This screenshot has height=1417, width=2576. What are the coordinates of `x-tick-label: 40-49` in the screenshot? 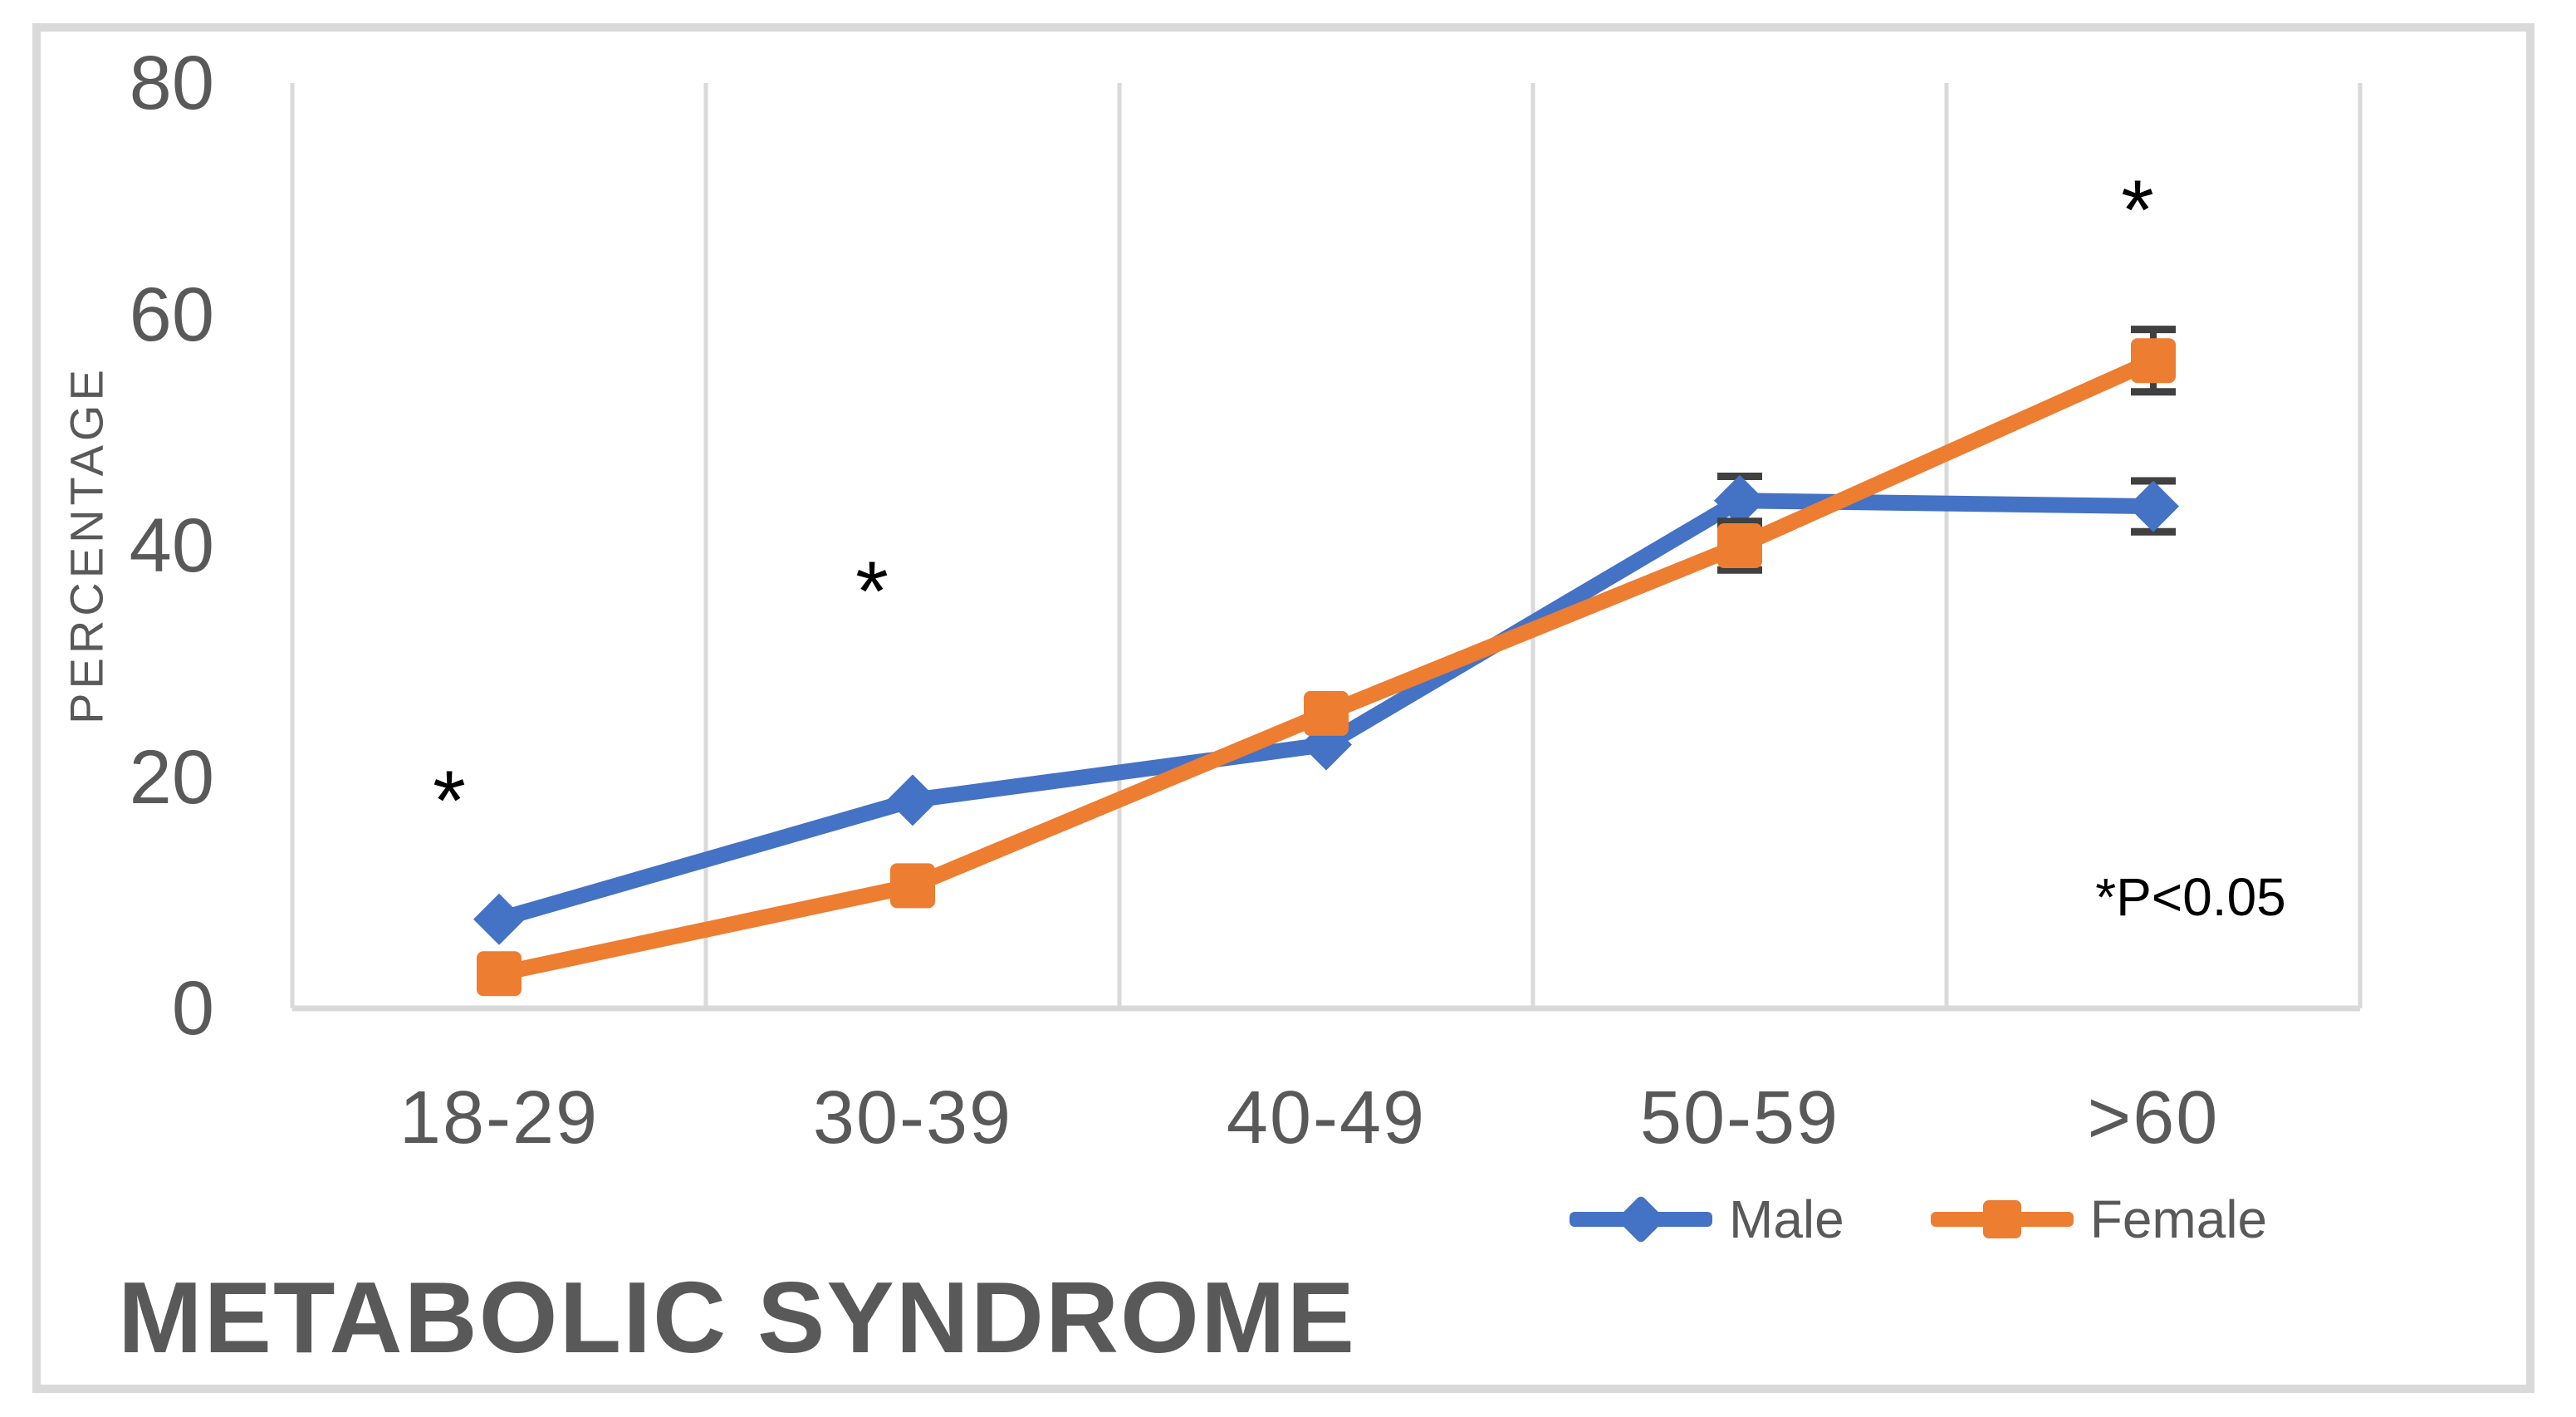 It's located at (1326, 1118).